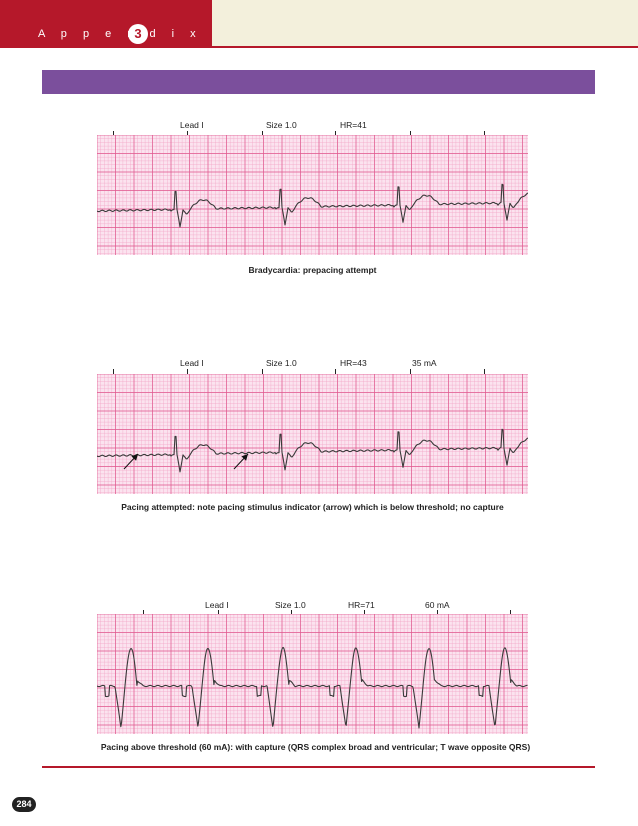 This screenshot has height=826, width=638. Describe the element at coordinates (353, 363) in the screenshot. I see `strip2-hr-label: HR=43` at that location.